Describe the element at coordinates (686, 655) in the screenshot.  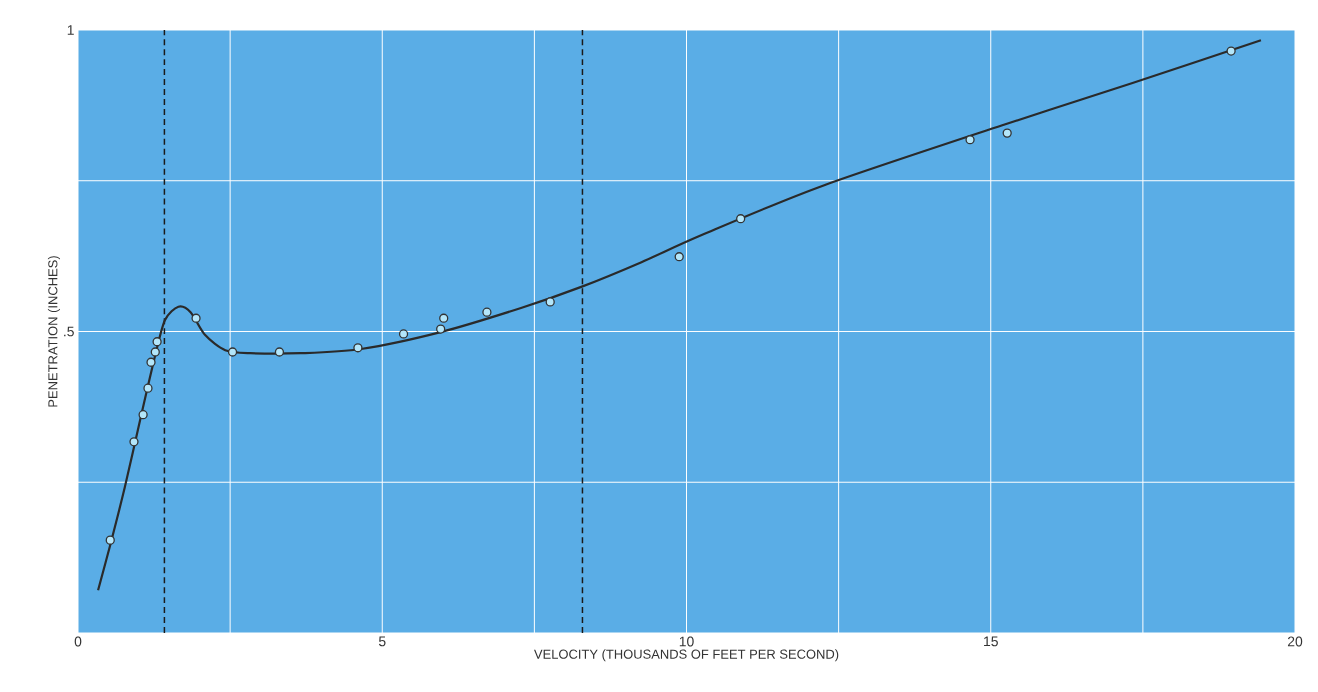
I see `x-axis-title: VELOCITY (THOUSANDS OF FEET PER SECOND)` at that location.